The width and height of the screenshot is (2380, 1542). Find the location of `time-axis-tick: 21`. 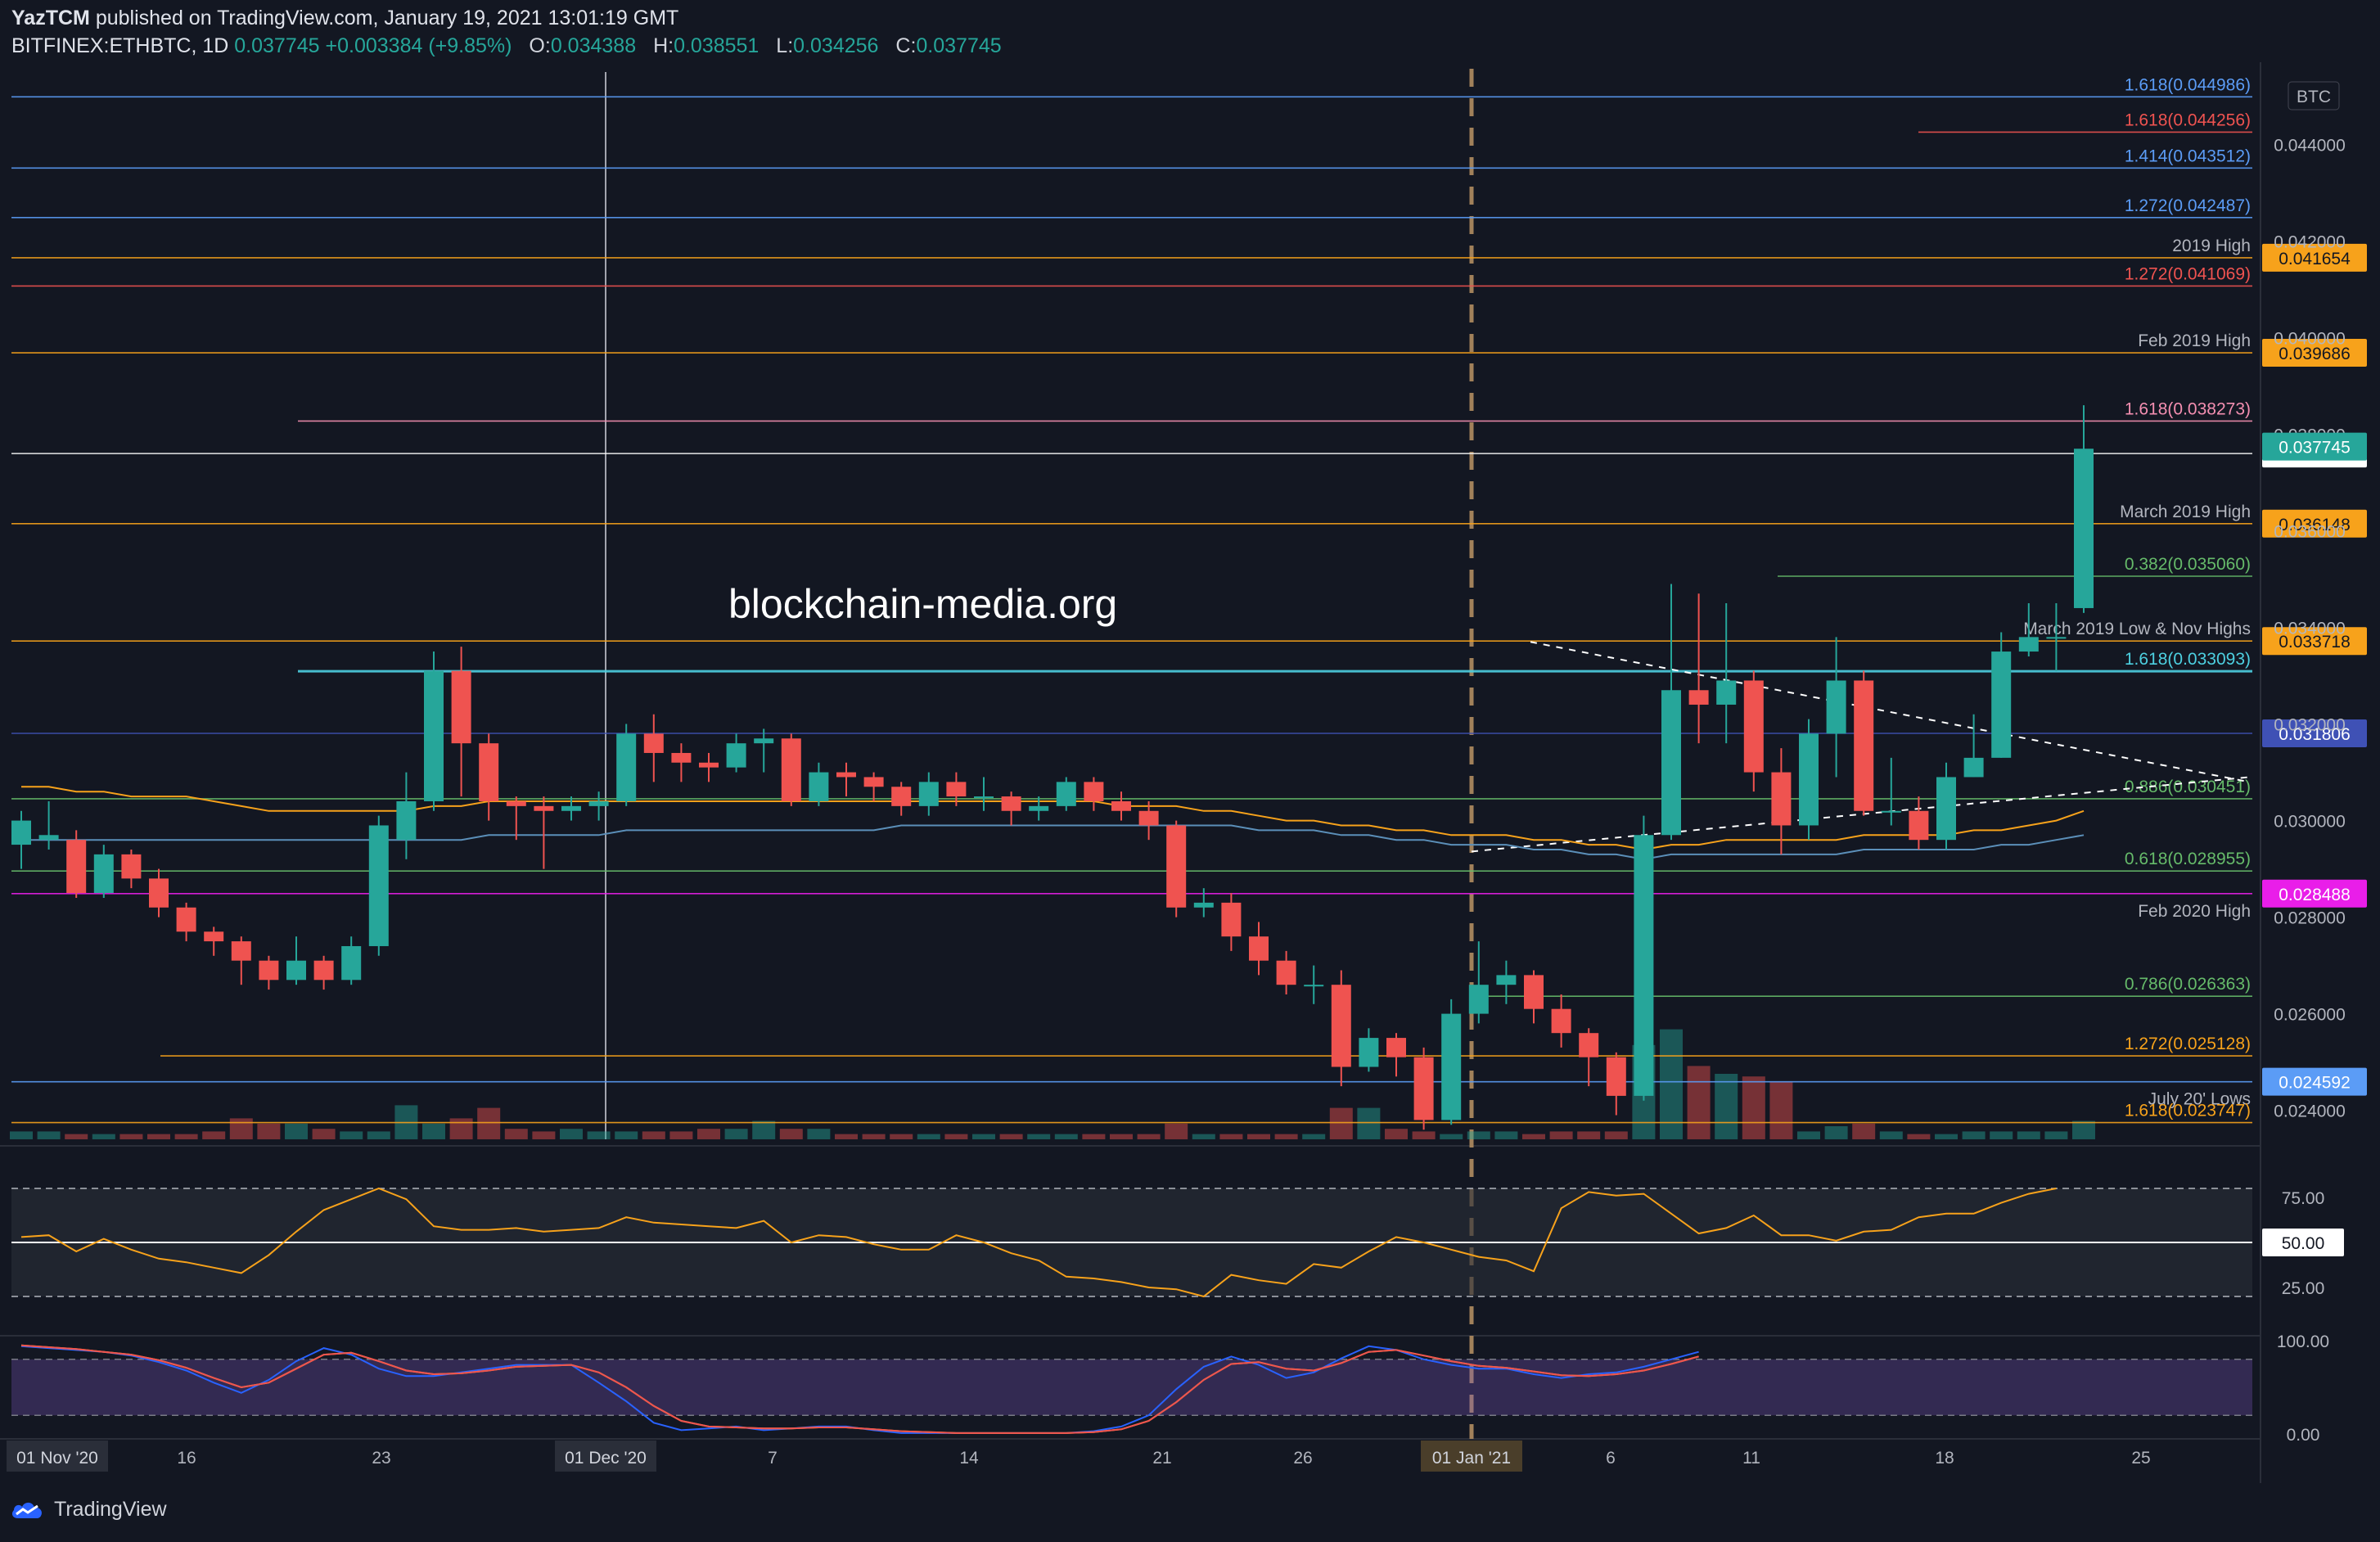

time-axis-tick: 21 is located at coordinates (1162, 1459).